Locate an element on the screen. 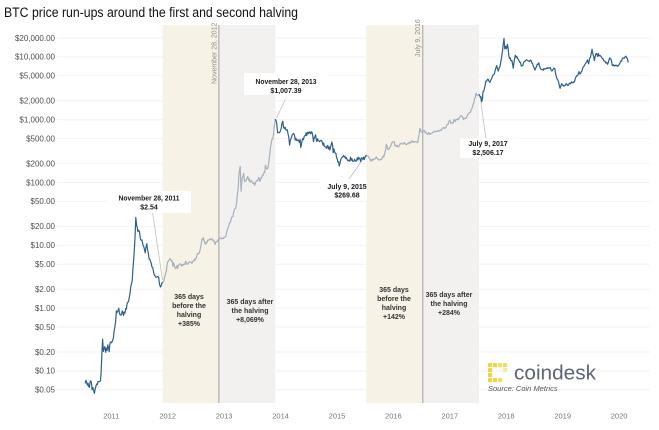 The width and height of the screenshot is (659, 430). svg-text: July 9, 2015 is located at coordinates (346, 187).